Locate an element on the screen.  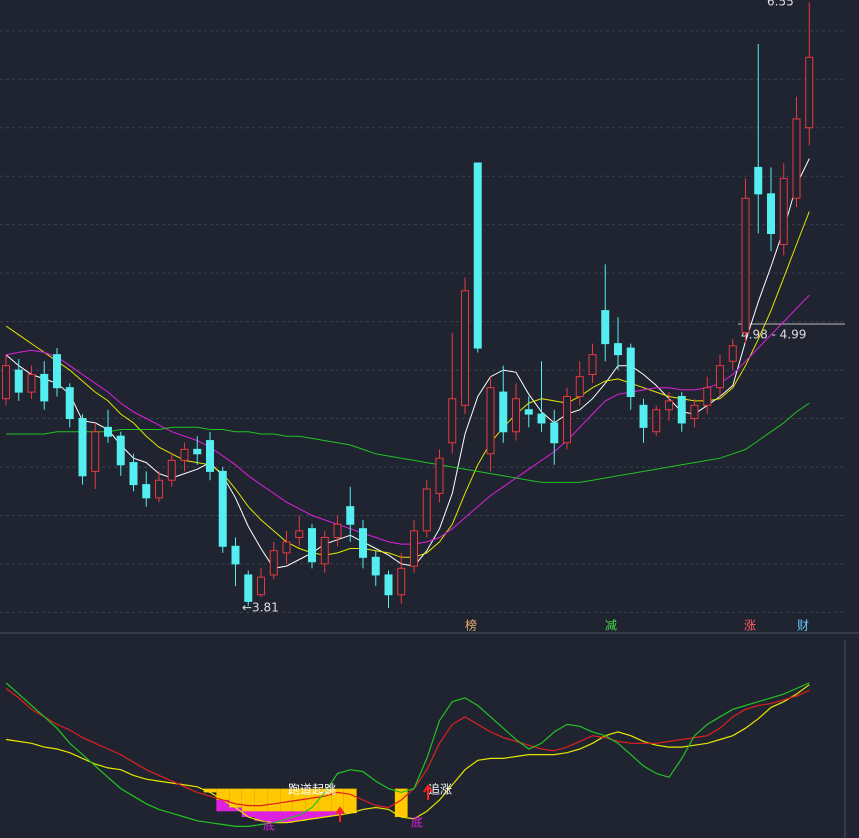
marker: 减 is located at coordinates (611, 626).